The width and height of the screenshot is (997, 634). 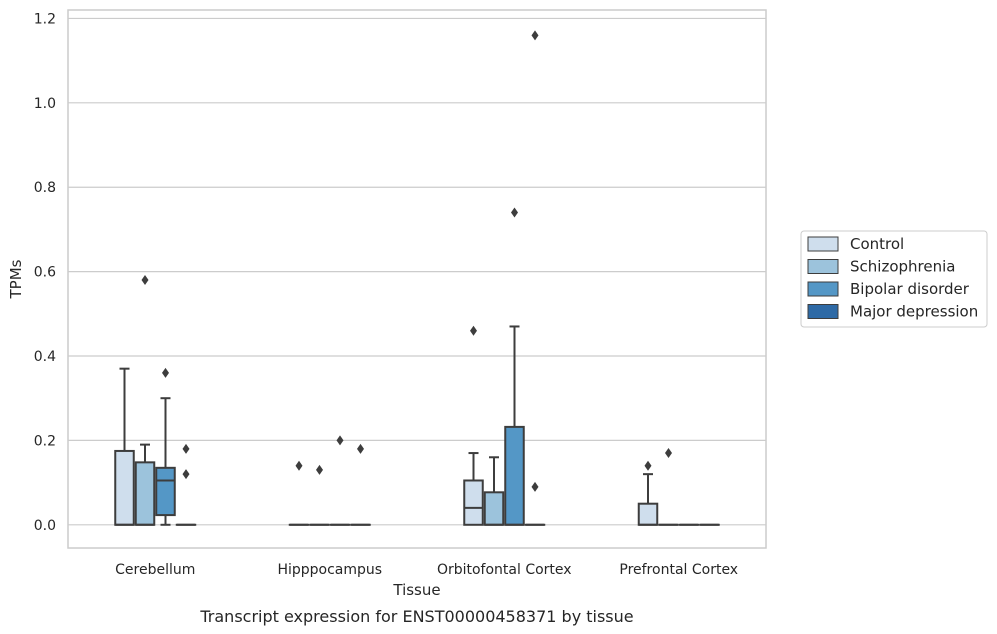 I want to click on legend-label: Schizophrenia, so click(x=902, y=267).